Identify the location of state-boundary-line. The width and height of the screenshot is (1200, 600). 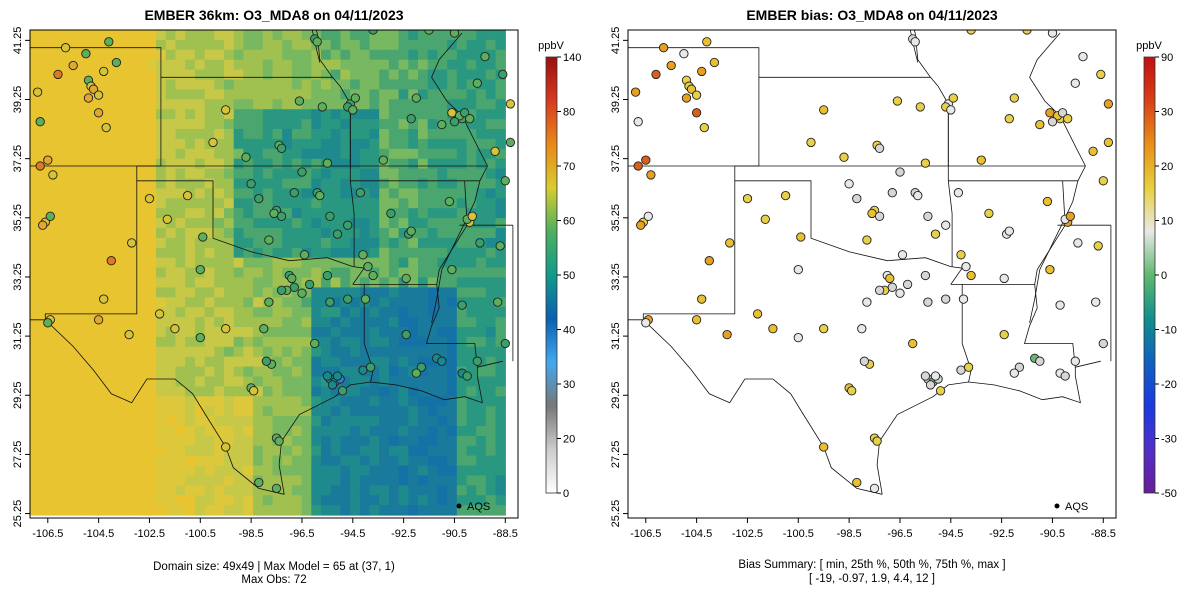
(966, 333).